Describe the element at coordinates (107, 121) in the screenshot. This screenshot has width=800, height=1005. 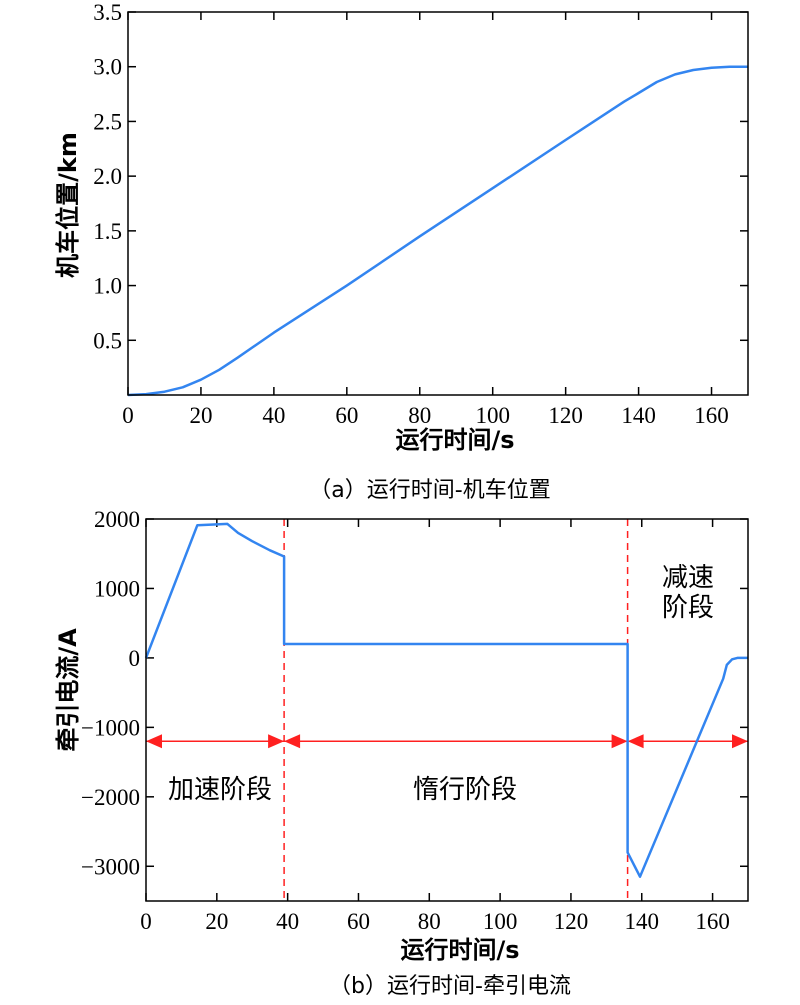
I see `y-tick-label: 2.5` at that location.